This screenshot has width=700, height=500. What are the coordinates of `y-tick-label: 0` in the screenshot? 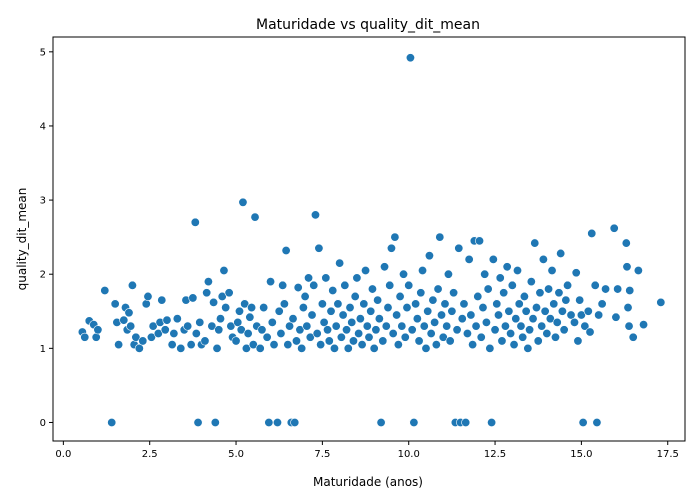 It's located at (43, 423).